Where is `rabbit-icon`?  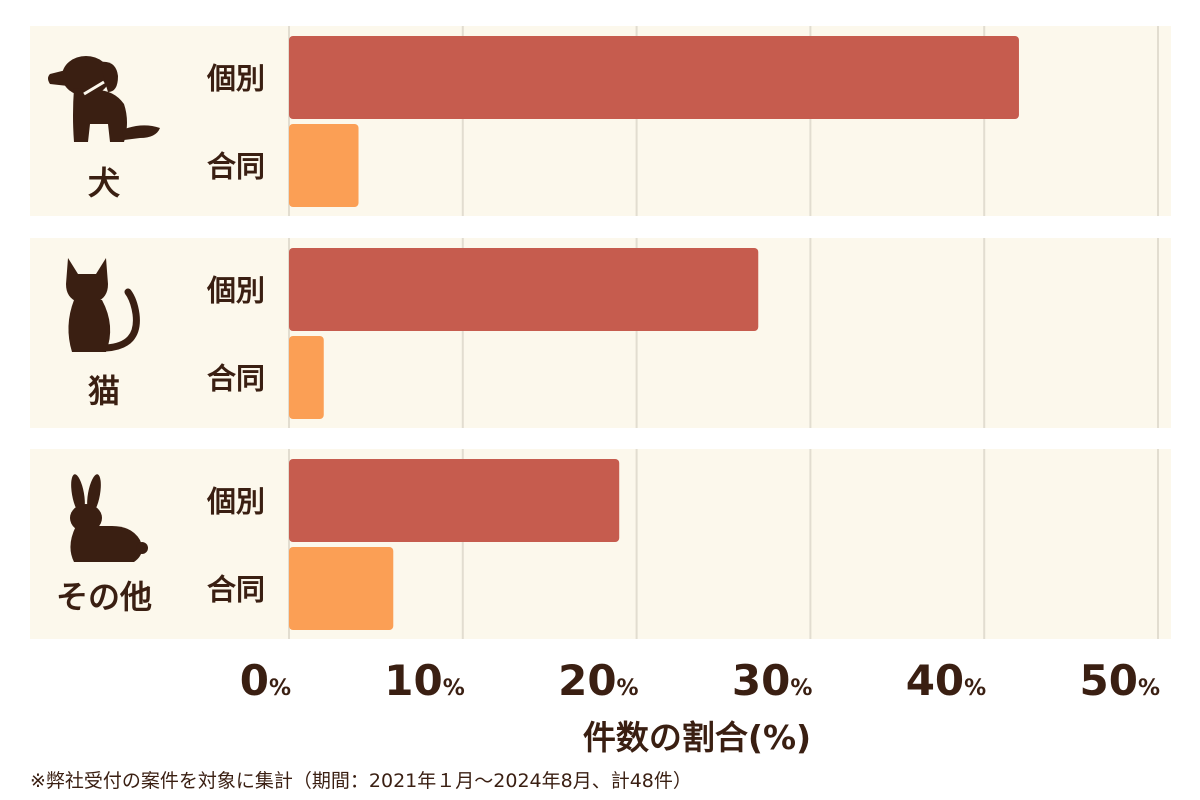
rabbit-icon is located at coordinates (109, 518).